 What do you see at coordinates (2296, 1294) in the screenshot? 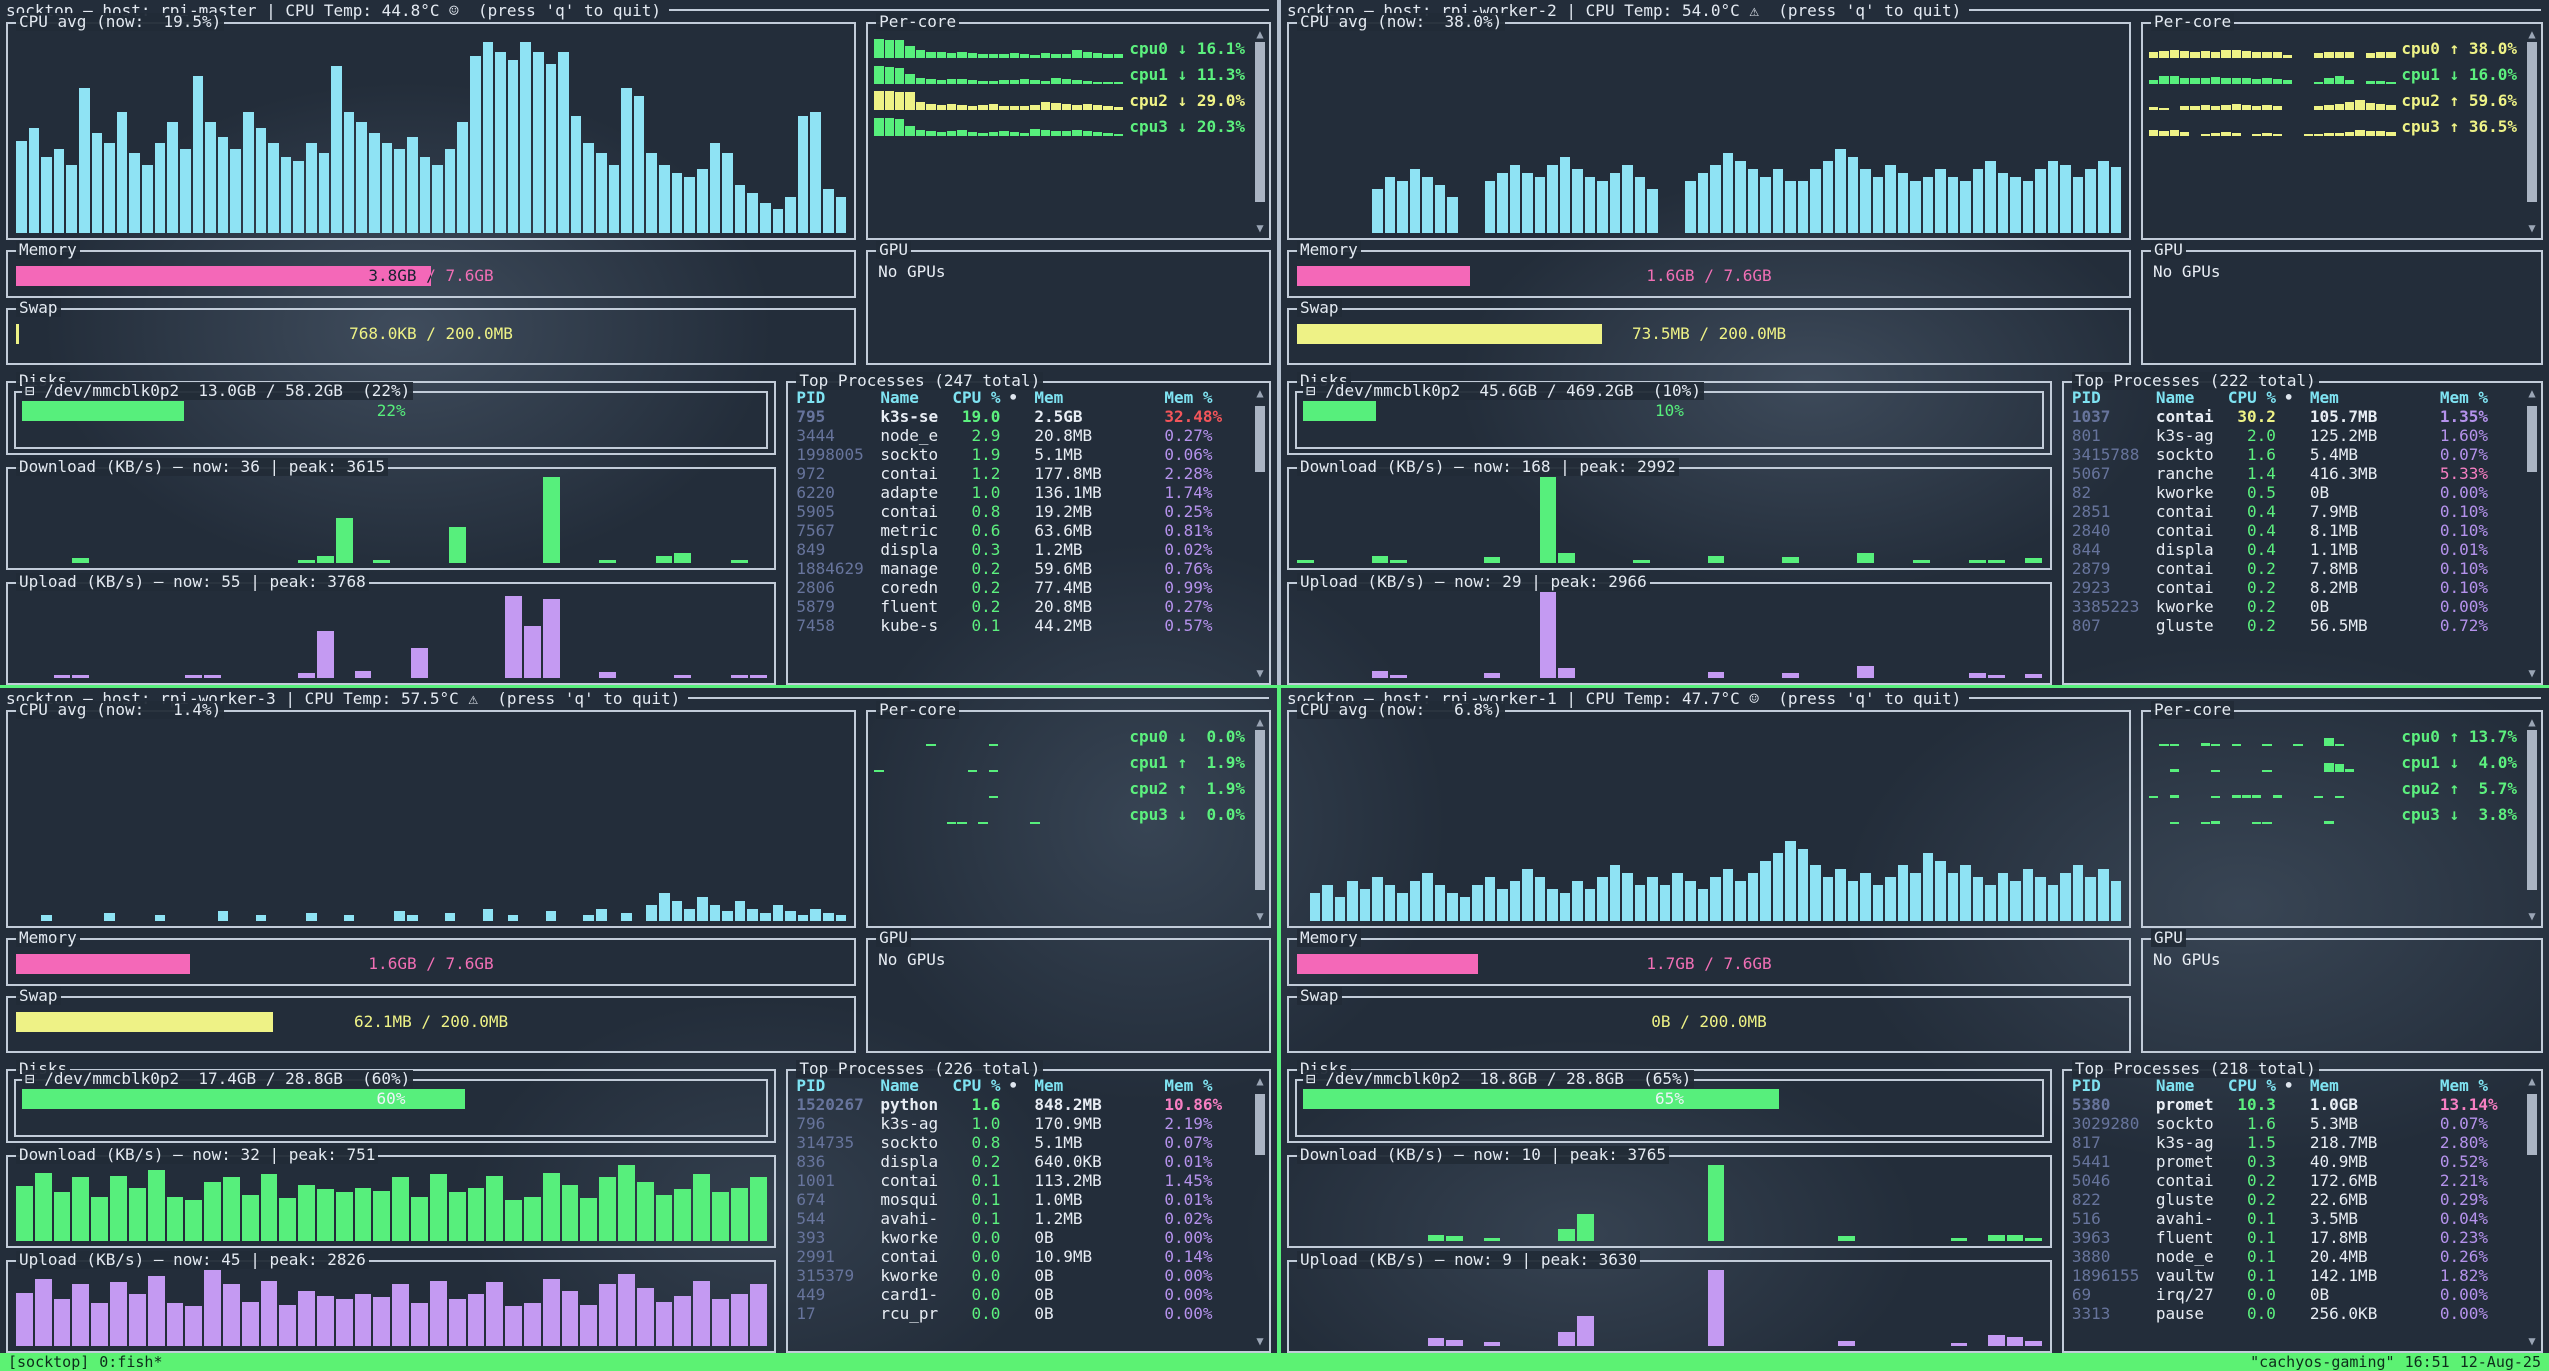
I see `process-row: 69 irq/27 0.0 0B 0.00%` at bounding box center [2296, 1294].